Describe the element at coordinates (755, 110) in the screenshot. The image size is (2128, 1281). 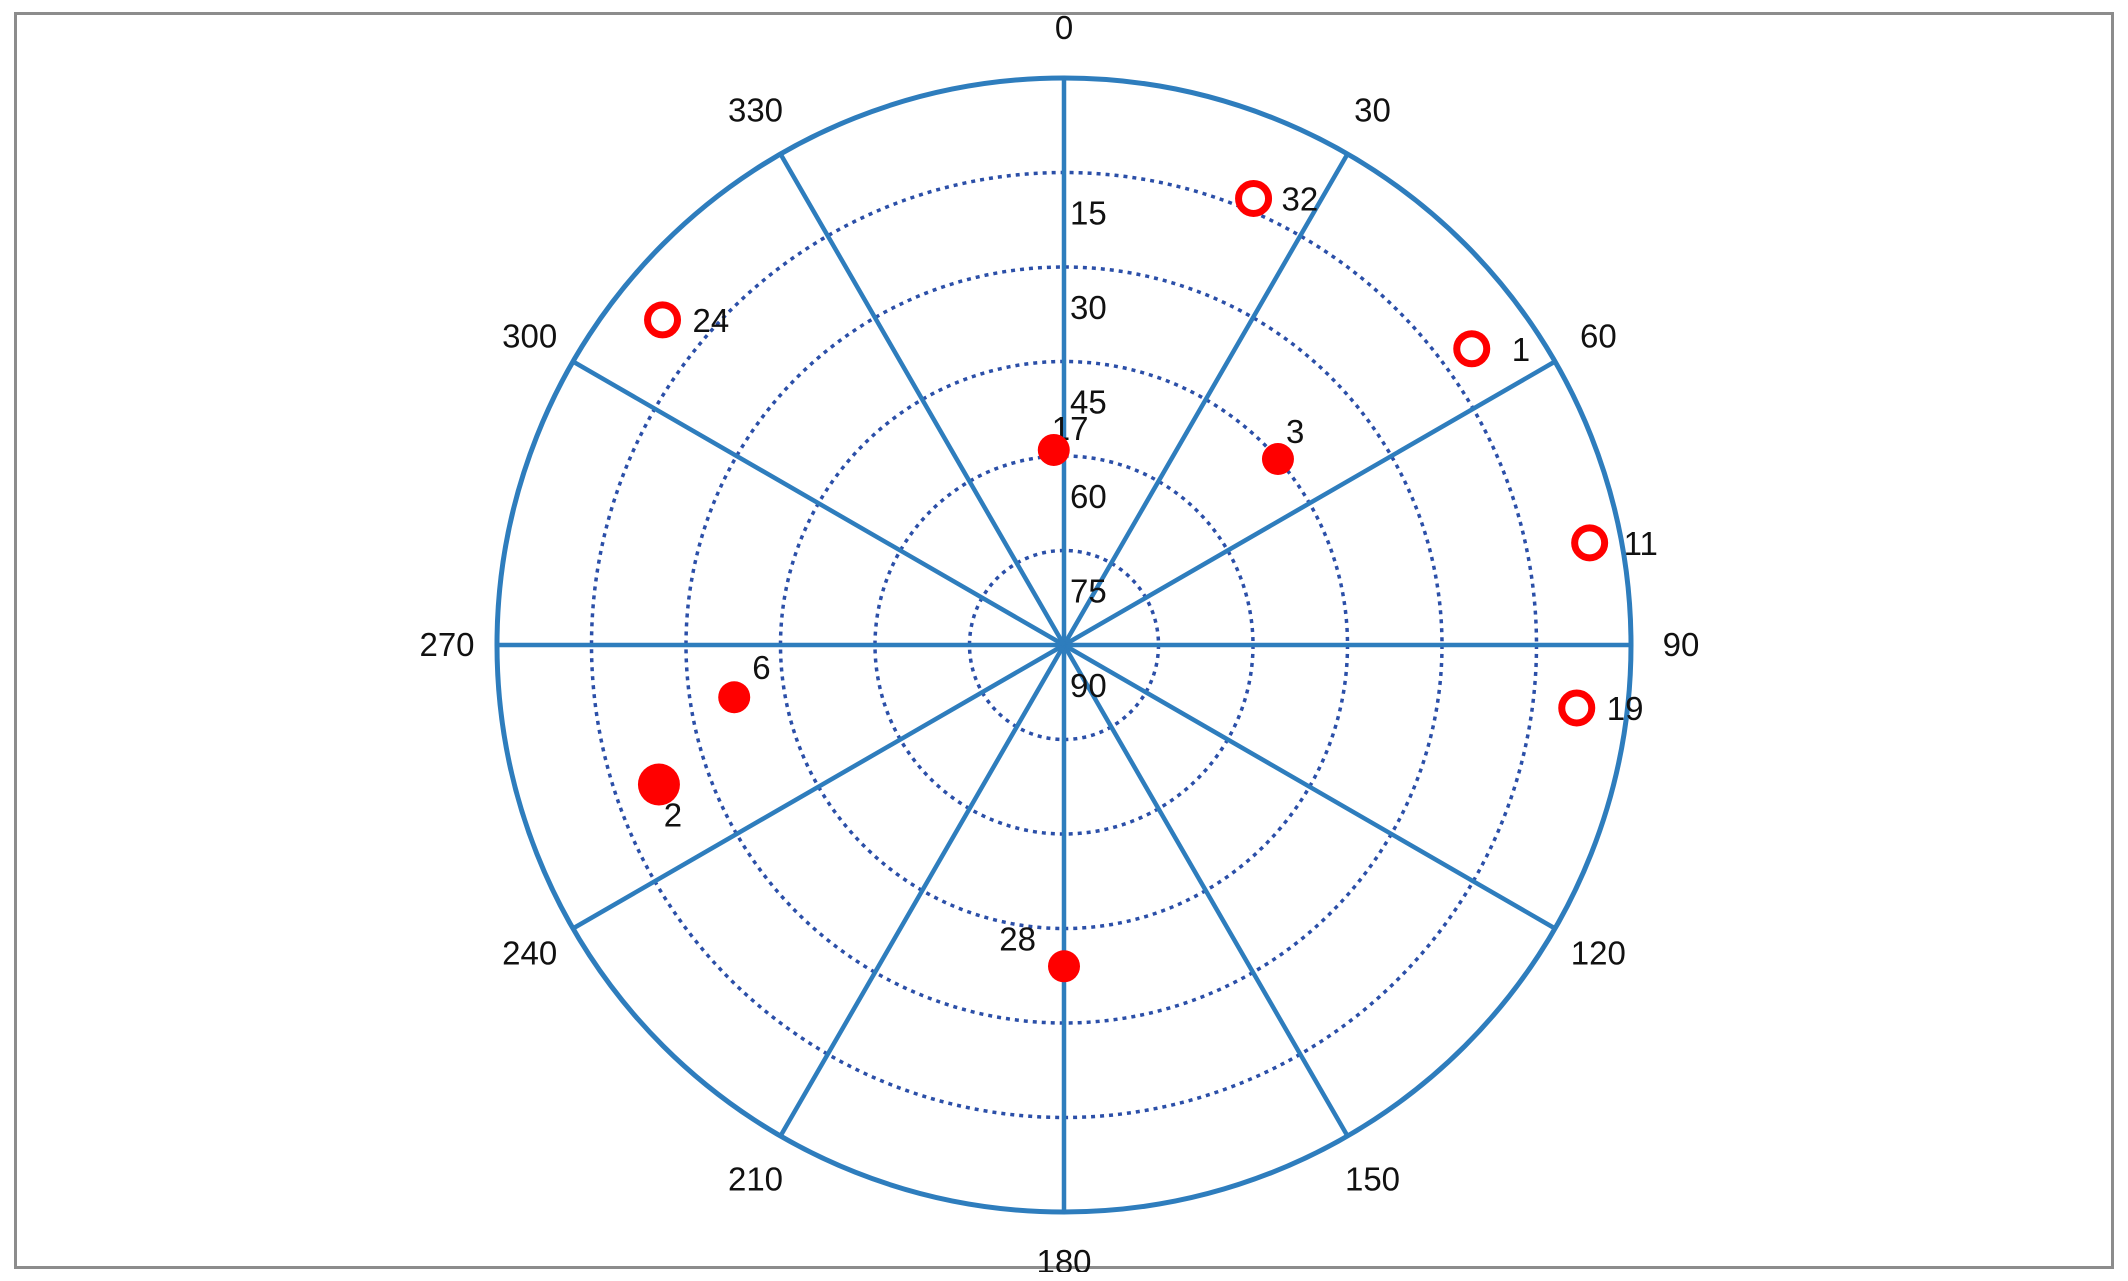
I see `angle-tick-330: 330` at that location.